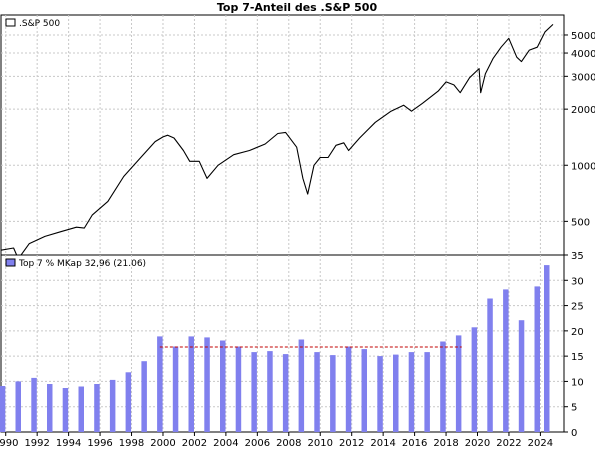  What do you see at coordinates (583, 166) in the screenshot?
I see `price-tick-label: 1000` at bounding box center [583, 166].